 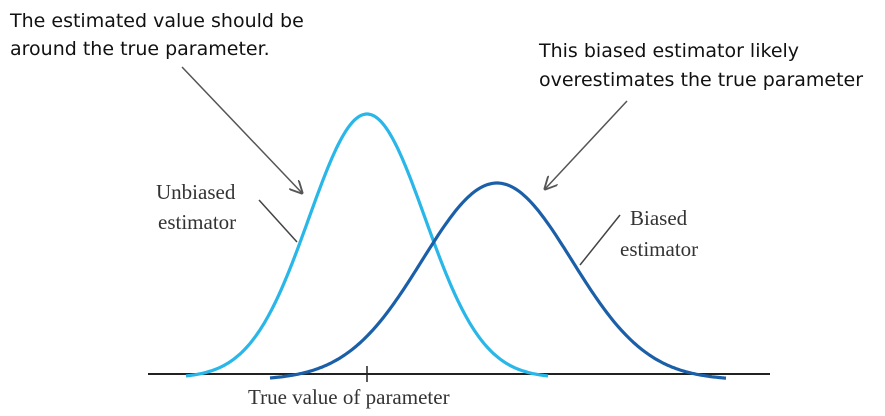 What do you see at coordinates (668, 51) in the screenshot?
I see `biased-annotation-line1: This biased estimator likely` at bounding box center [668, 51].